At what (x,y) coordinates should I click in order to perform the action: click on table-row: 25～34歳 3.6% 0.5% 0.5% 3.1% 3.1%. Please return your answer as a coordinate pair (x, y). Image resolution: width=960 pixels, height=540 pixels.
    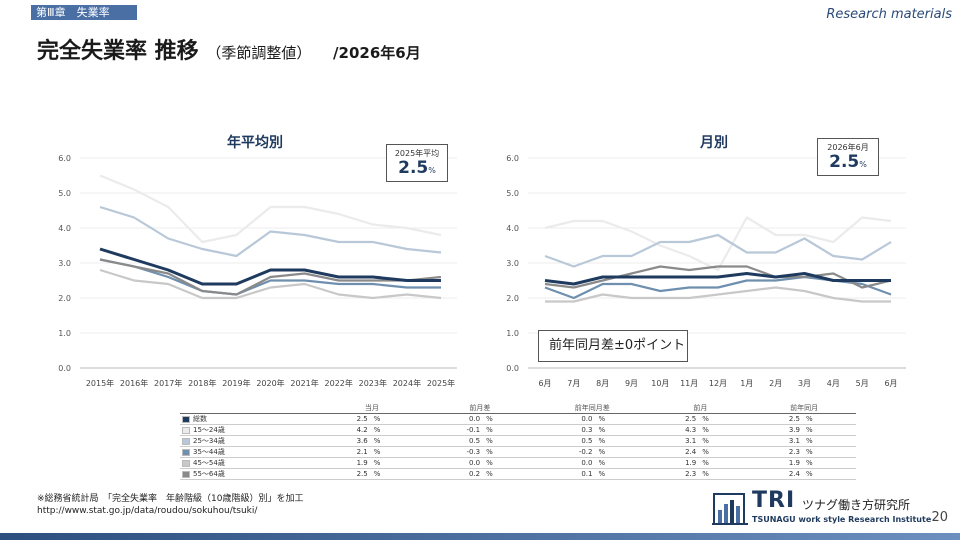
    Looking at the image, I should click on (518, 441).